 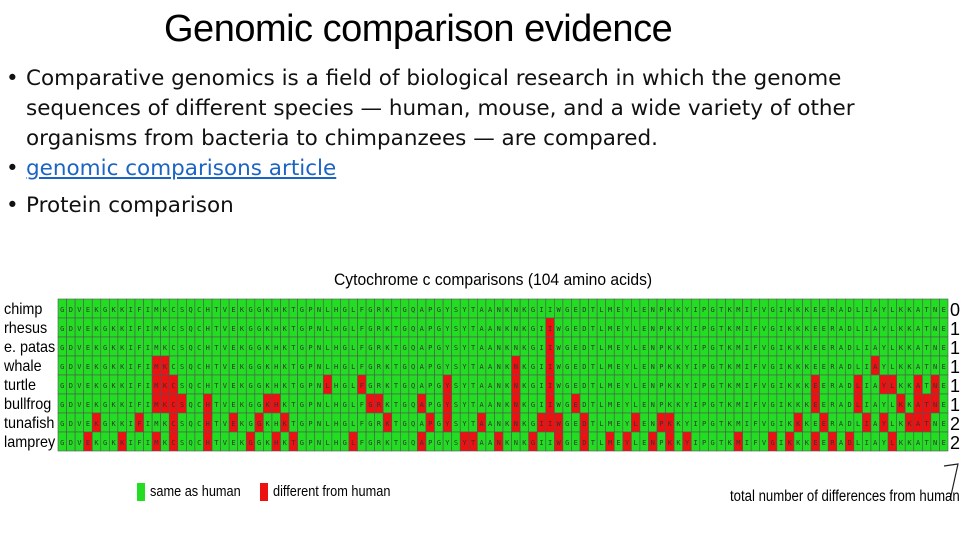 I want to click on residue-letter: V, so click(x=764, y=367).